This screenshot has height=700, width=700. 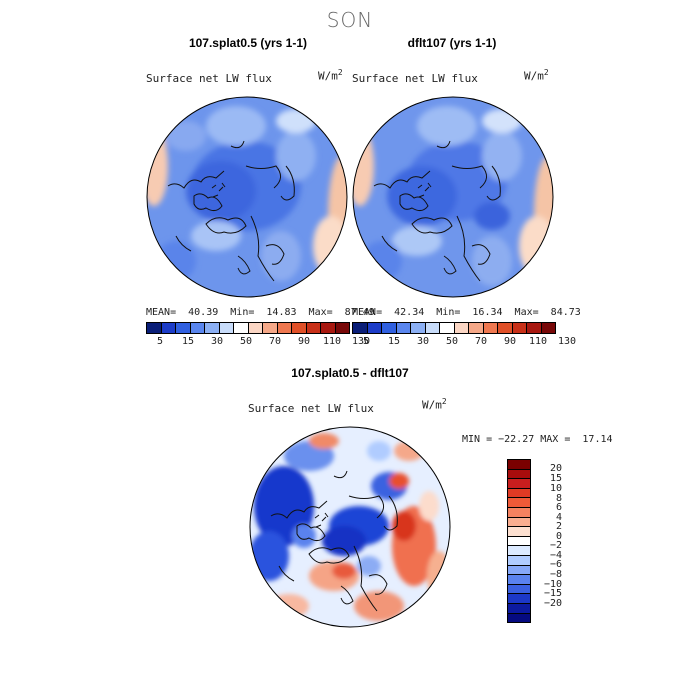 I want to click on cb2-tick: 90, so click(x=510, y=341).